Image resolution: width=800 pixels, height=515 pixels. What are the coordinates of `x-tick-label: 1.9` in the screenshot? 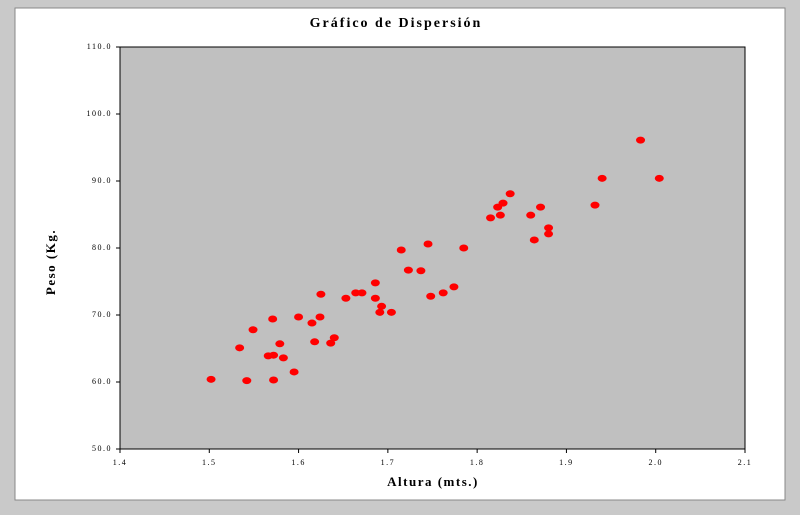 It's located at (566, 462).